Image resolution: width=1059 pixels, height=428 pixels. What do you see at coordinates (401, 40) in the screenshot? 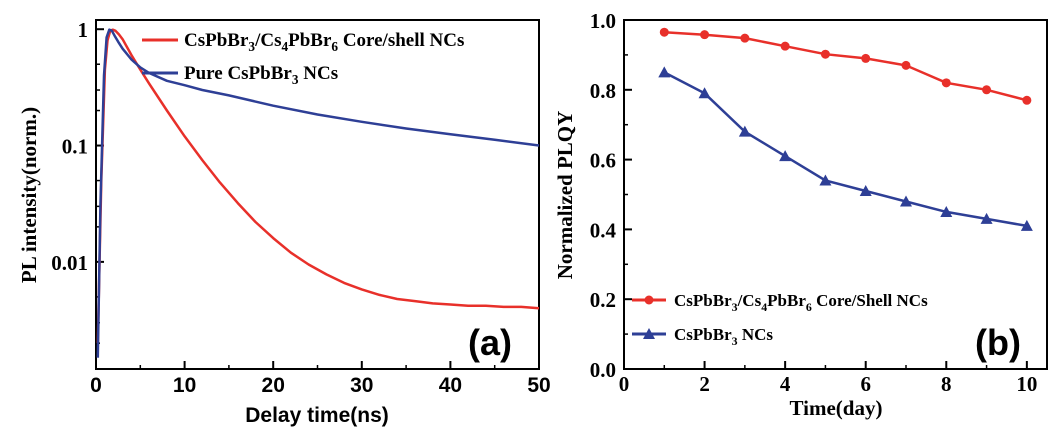
I see `legend-label-part: Core/shell NCs` at bounding box center [401, 40].